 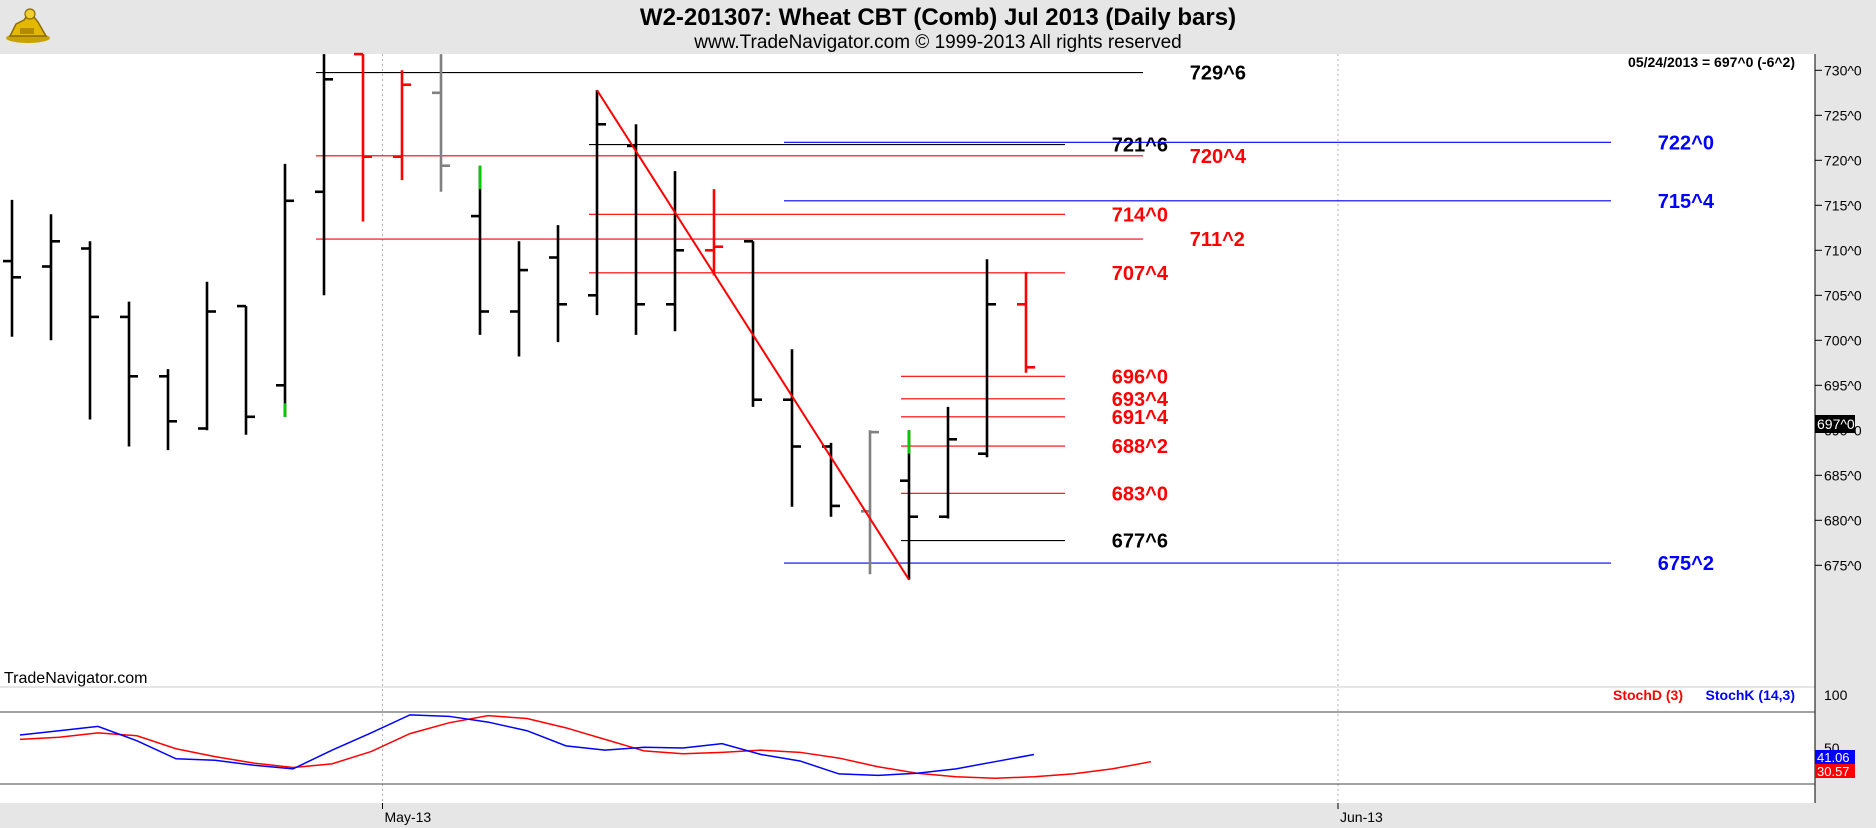 What do you see at coordinates (1218, 74) in the screenshot?
I see `level-label: 729^6` at bounding box center [1218, 74].